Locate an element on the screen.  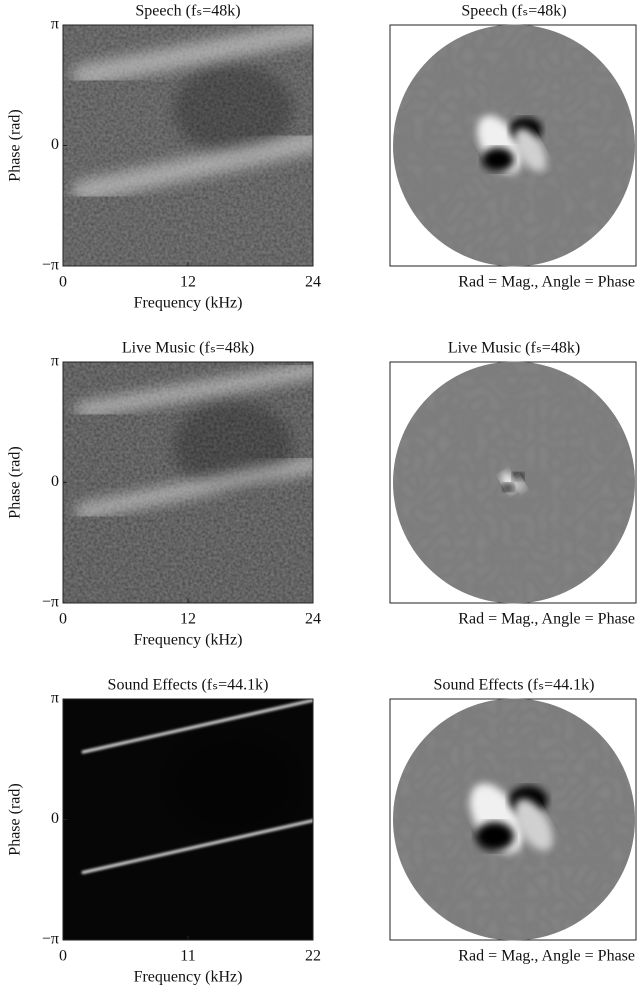
heatmap-title: Live Music (fₛ=48k) is located at coordinates (188, 348).